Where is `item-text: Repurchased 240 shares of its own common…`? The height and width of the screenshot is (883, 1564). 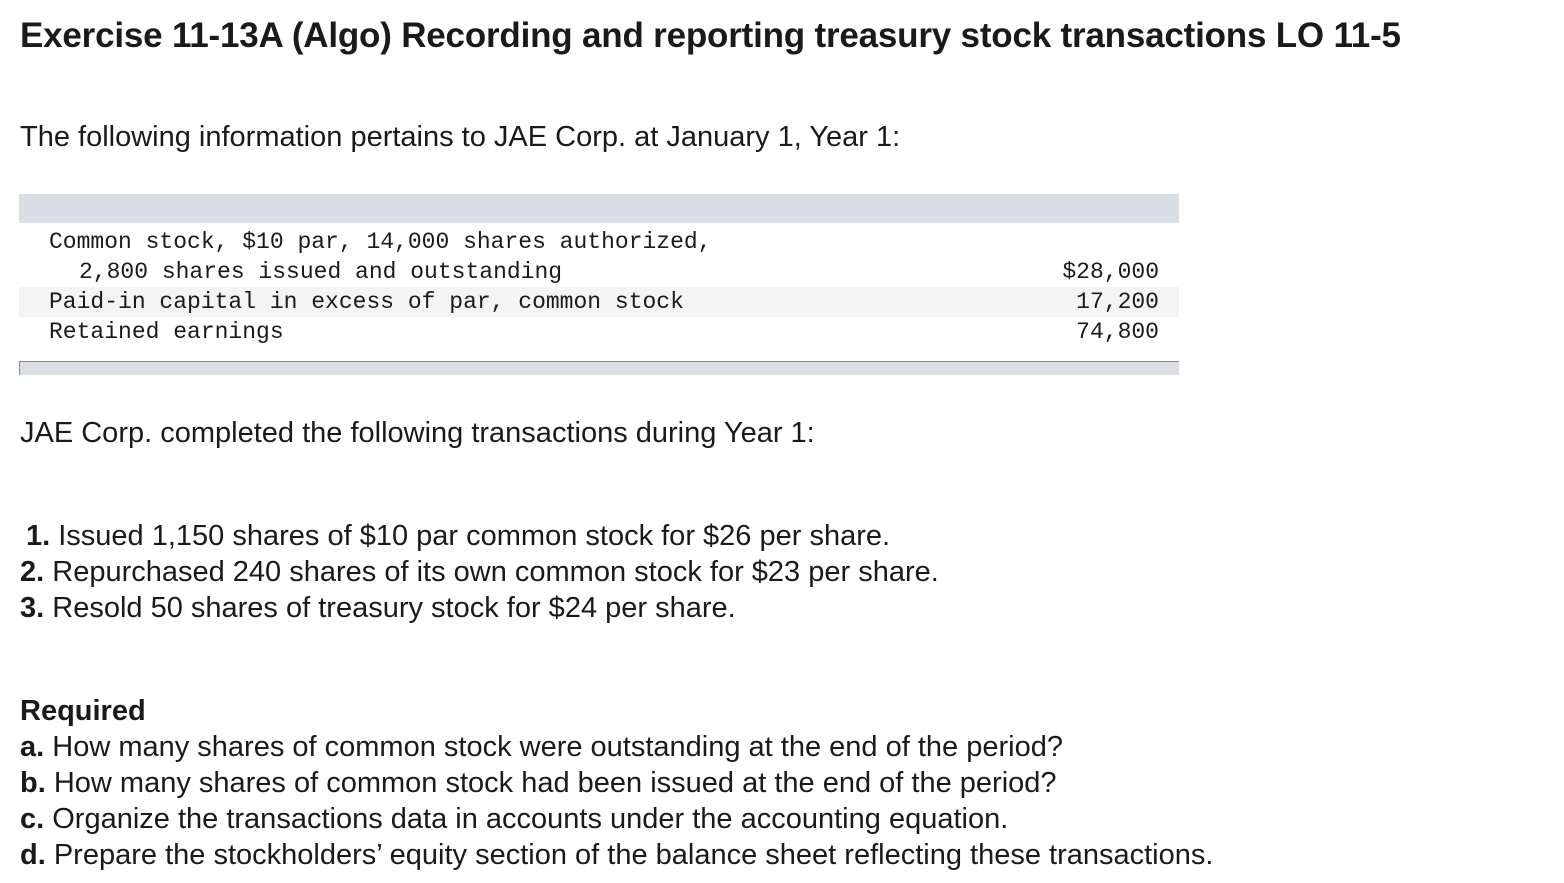
item-text: Repurchased 240 shares of its own common… is located at coordinates (491, 572).